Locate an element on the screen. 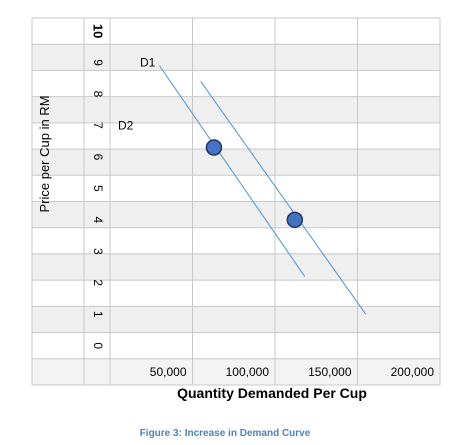 The image size is (471, 445). y-tick-label: 8 is located at coordinates (98, 94).